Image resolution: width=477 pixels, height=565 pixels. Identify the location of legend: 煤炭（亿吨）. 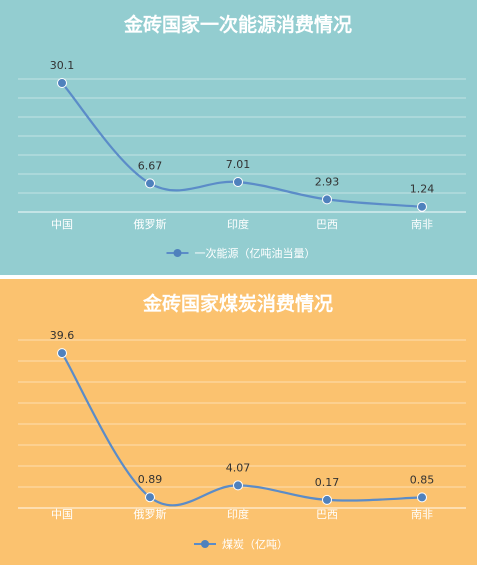
(241, 544).